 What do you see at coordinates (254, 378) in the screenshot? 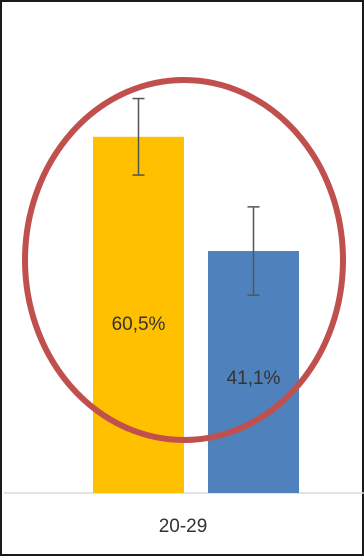
I see `data-label-series-2: 41,1%` at bounding box center [254, 378].